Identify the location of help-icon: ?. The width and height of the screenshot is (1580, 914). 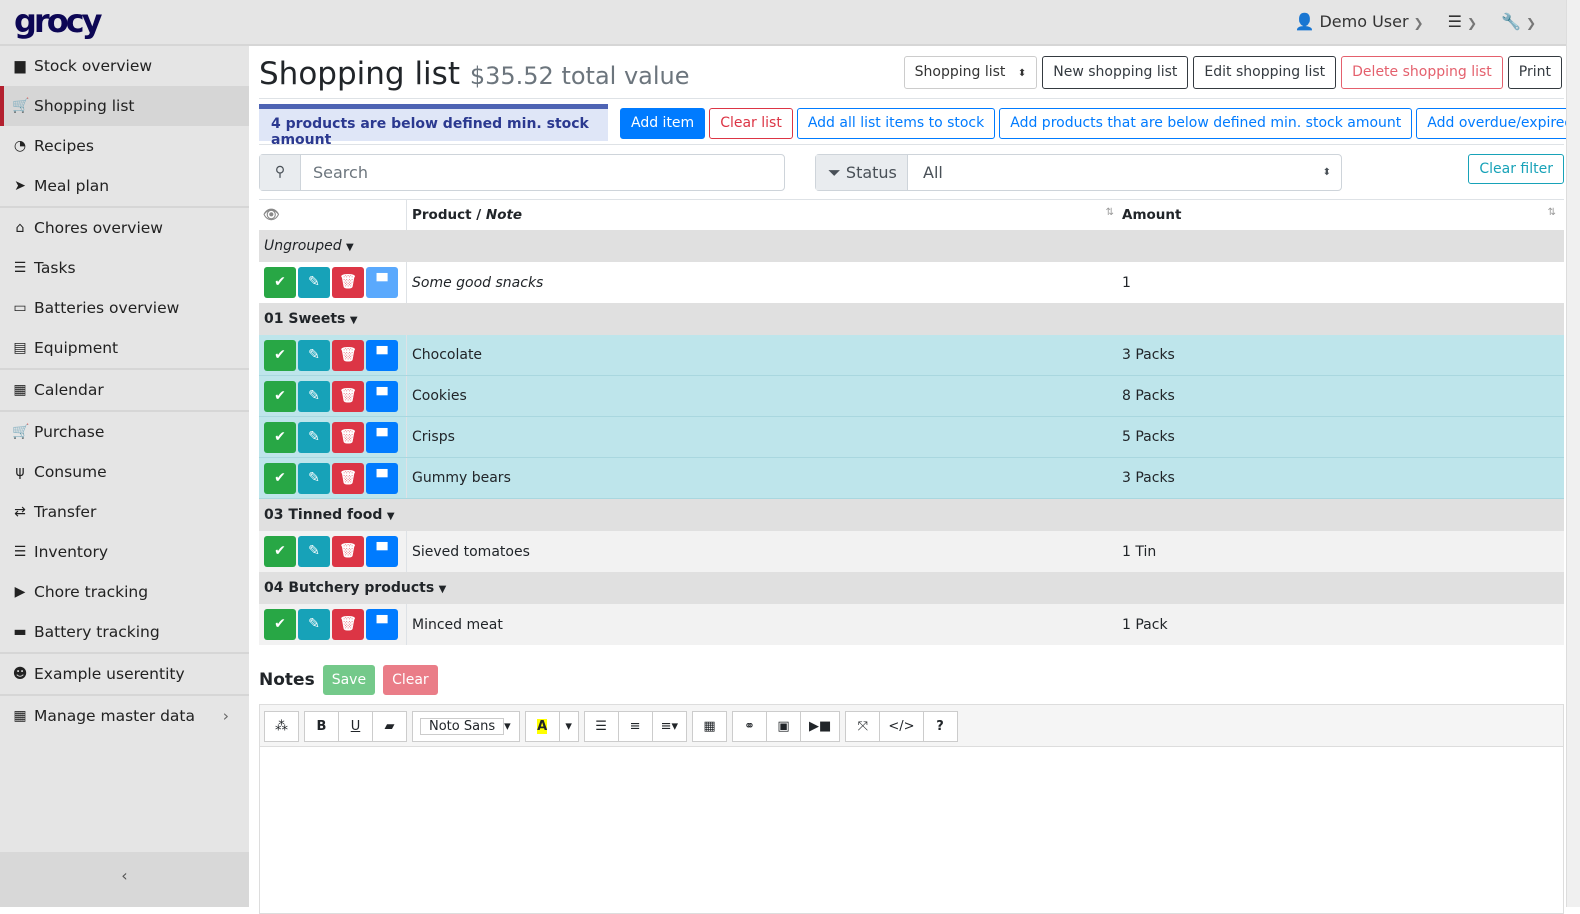
(940, 726).